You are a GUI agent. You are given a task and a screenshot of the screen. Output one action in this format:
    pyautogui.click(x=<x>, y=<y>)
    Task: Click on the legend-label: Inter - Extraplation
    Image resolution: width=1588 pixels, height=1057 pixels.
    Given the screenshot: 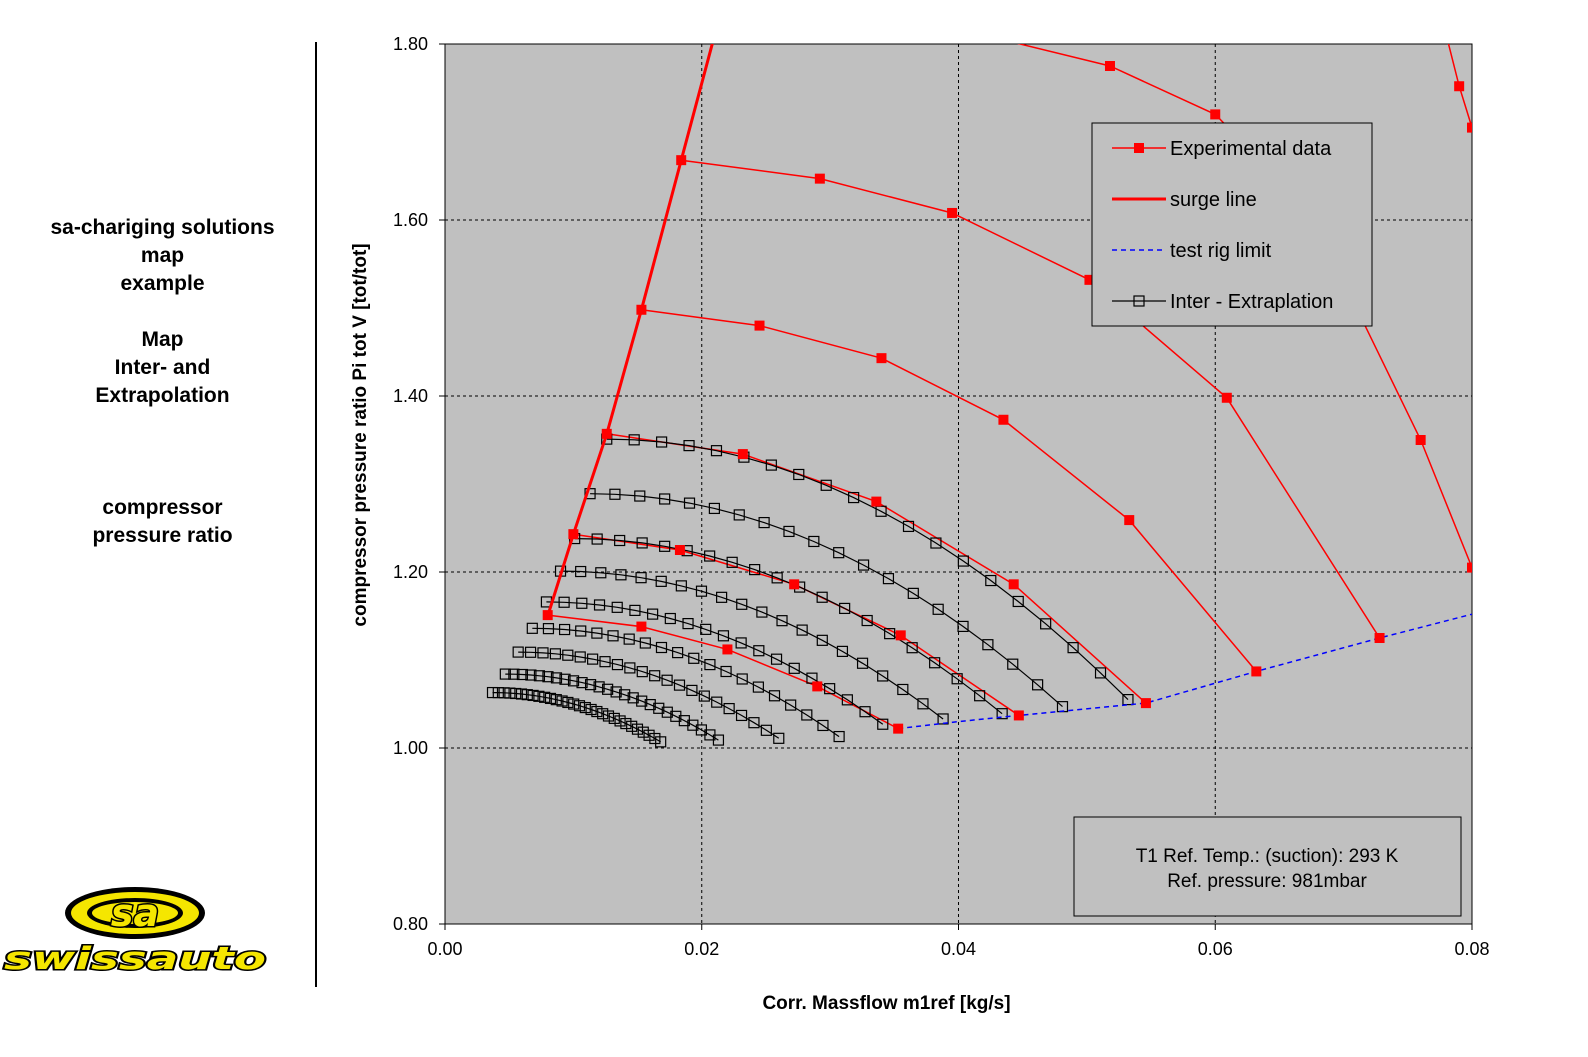 What is the action you would take?
    pyautogui.click(x=1251, y=302)
    